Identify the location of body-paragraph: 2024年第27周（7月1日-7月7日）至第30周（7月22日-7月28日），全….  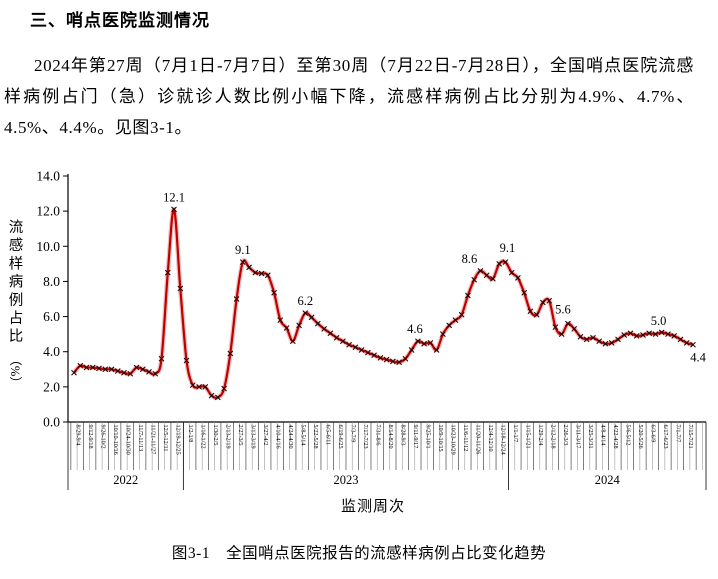
(349, 96).